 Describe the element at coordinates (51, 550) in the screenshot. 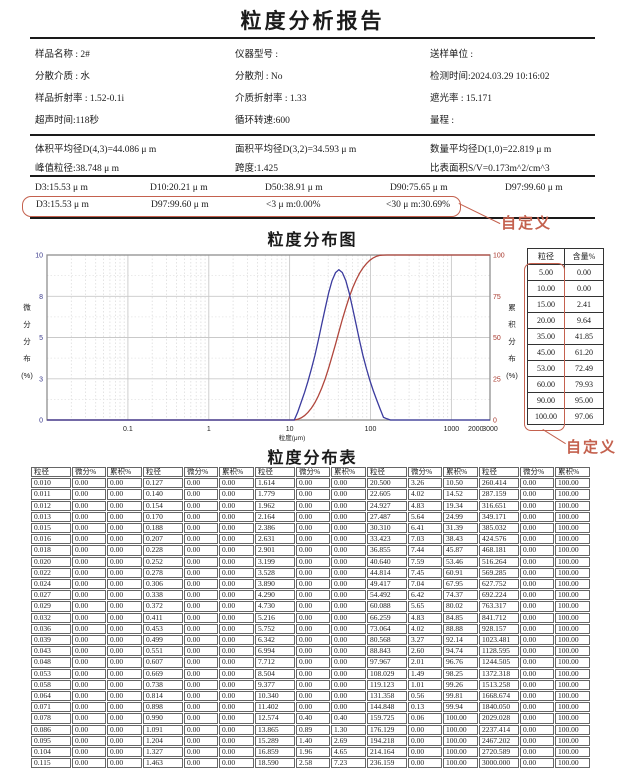

I see `dist-table-cell: 0.018` at that location.